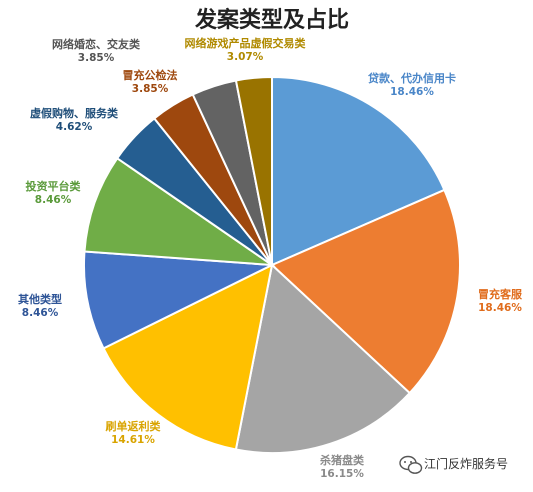 The height and width of the screenshot is (492, 533). Describe the element at coordinates (54, 186) in the screenshot. I see `slice-label-6: 投资平台类` at that location.